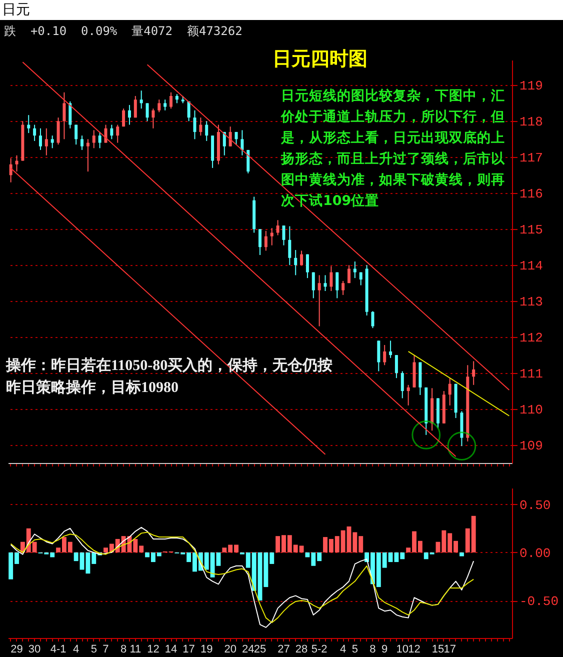 This screenshot has height=657, width=563. Describe the element at coordinates (532, 374) in the screenshot. I see `y-tick-label: 111` at that location.